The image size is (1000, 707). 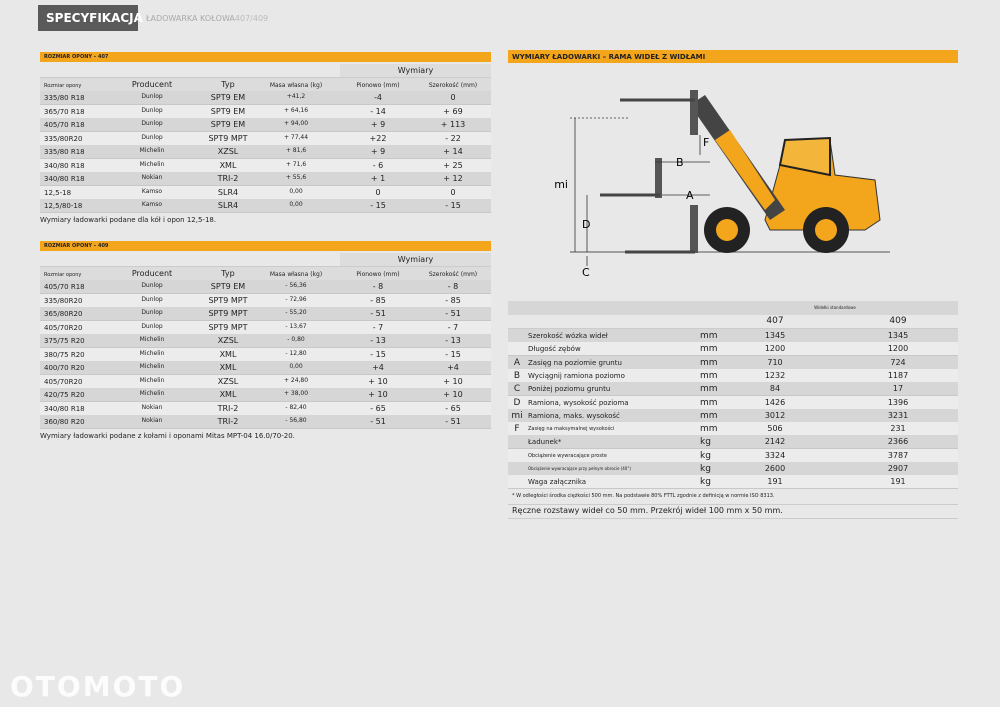 What do you see at coordinates (64, 395) in the screenshot?
I see `cell: 420/75 R20` at bounding box center [64, 395].